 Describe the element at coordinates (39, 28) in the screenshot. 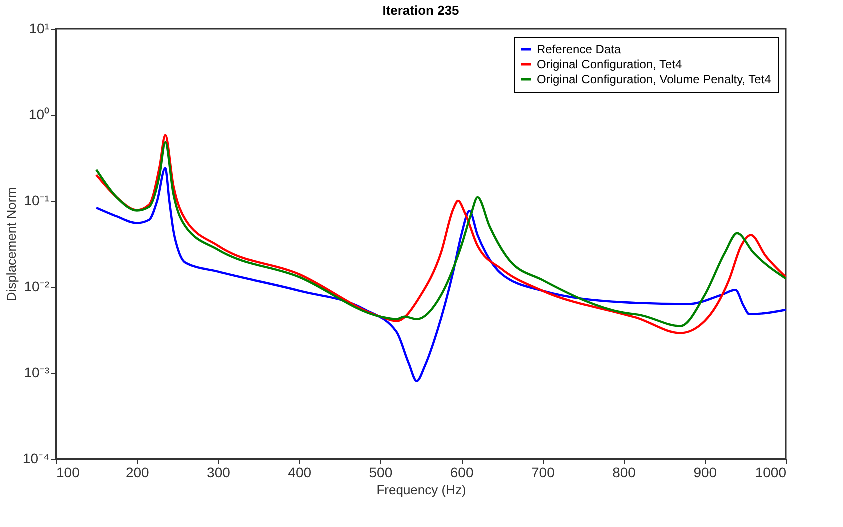

I see `y-tick-label: 10¹` at that location.